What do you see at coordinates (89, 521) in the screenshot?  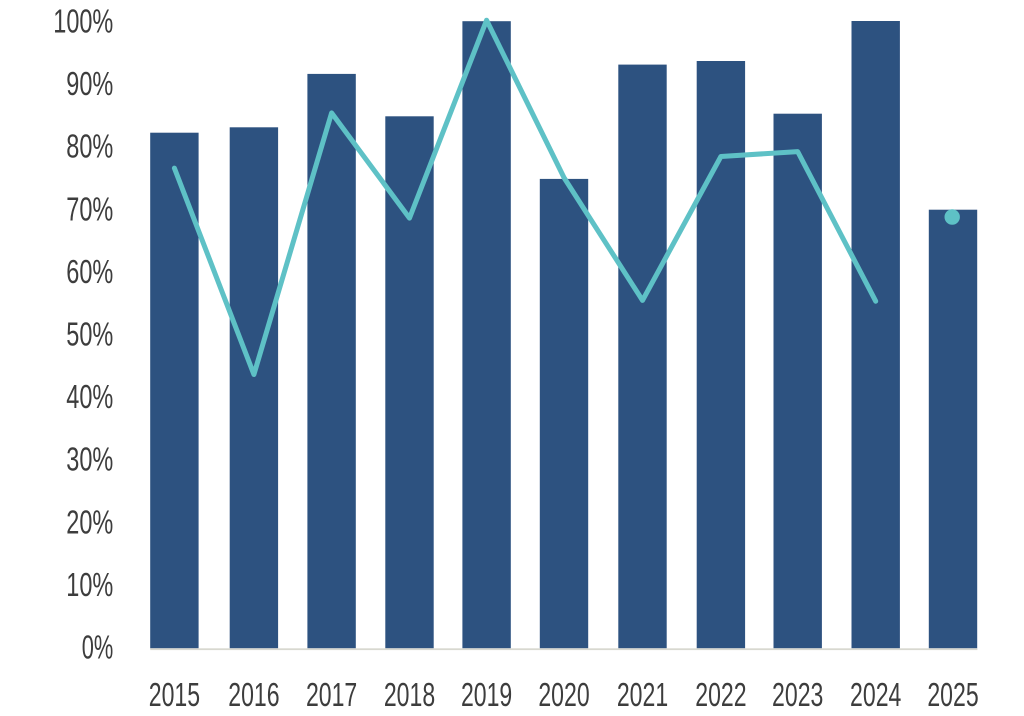 I see `svg-text: 20%` at bounding box center [89, 521].